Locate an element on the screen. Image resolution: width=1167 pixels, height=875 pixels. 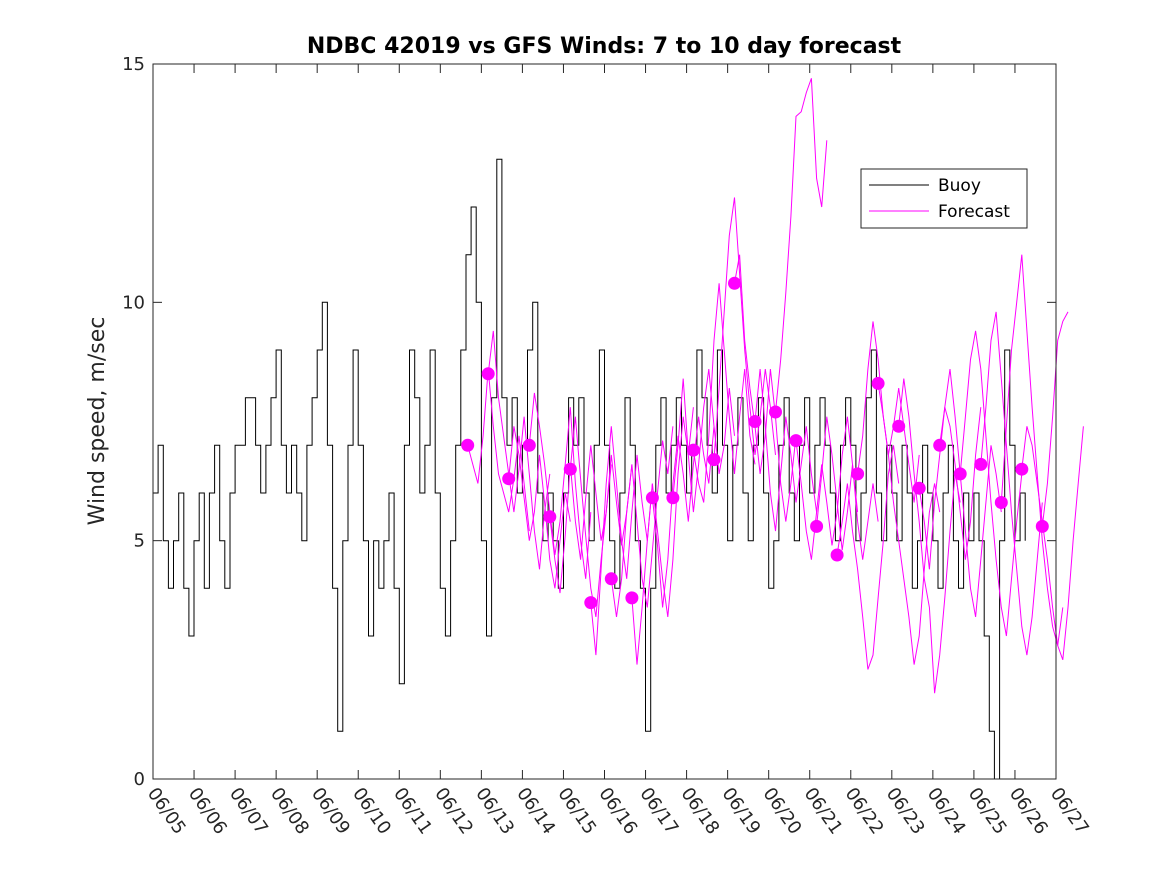
legend-box is located at coordinates (944, 198).